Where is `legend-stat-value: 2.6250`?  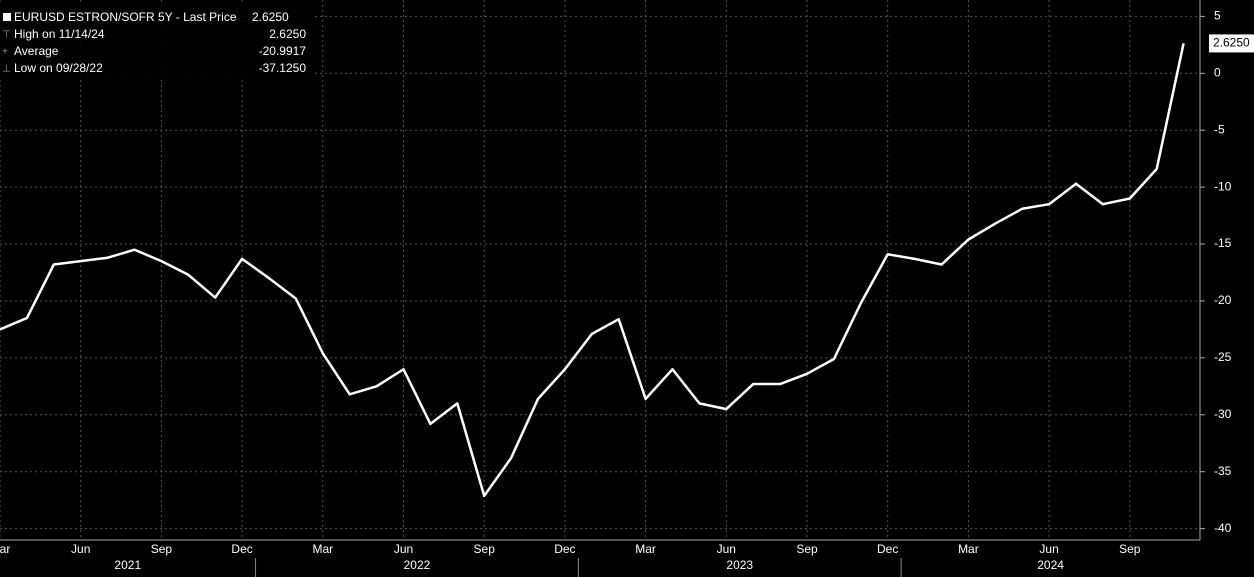 legend-stat-value: 2.6250 is located at coordinates (287, 34).